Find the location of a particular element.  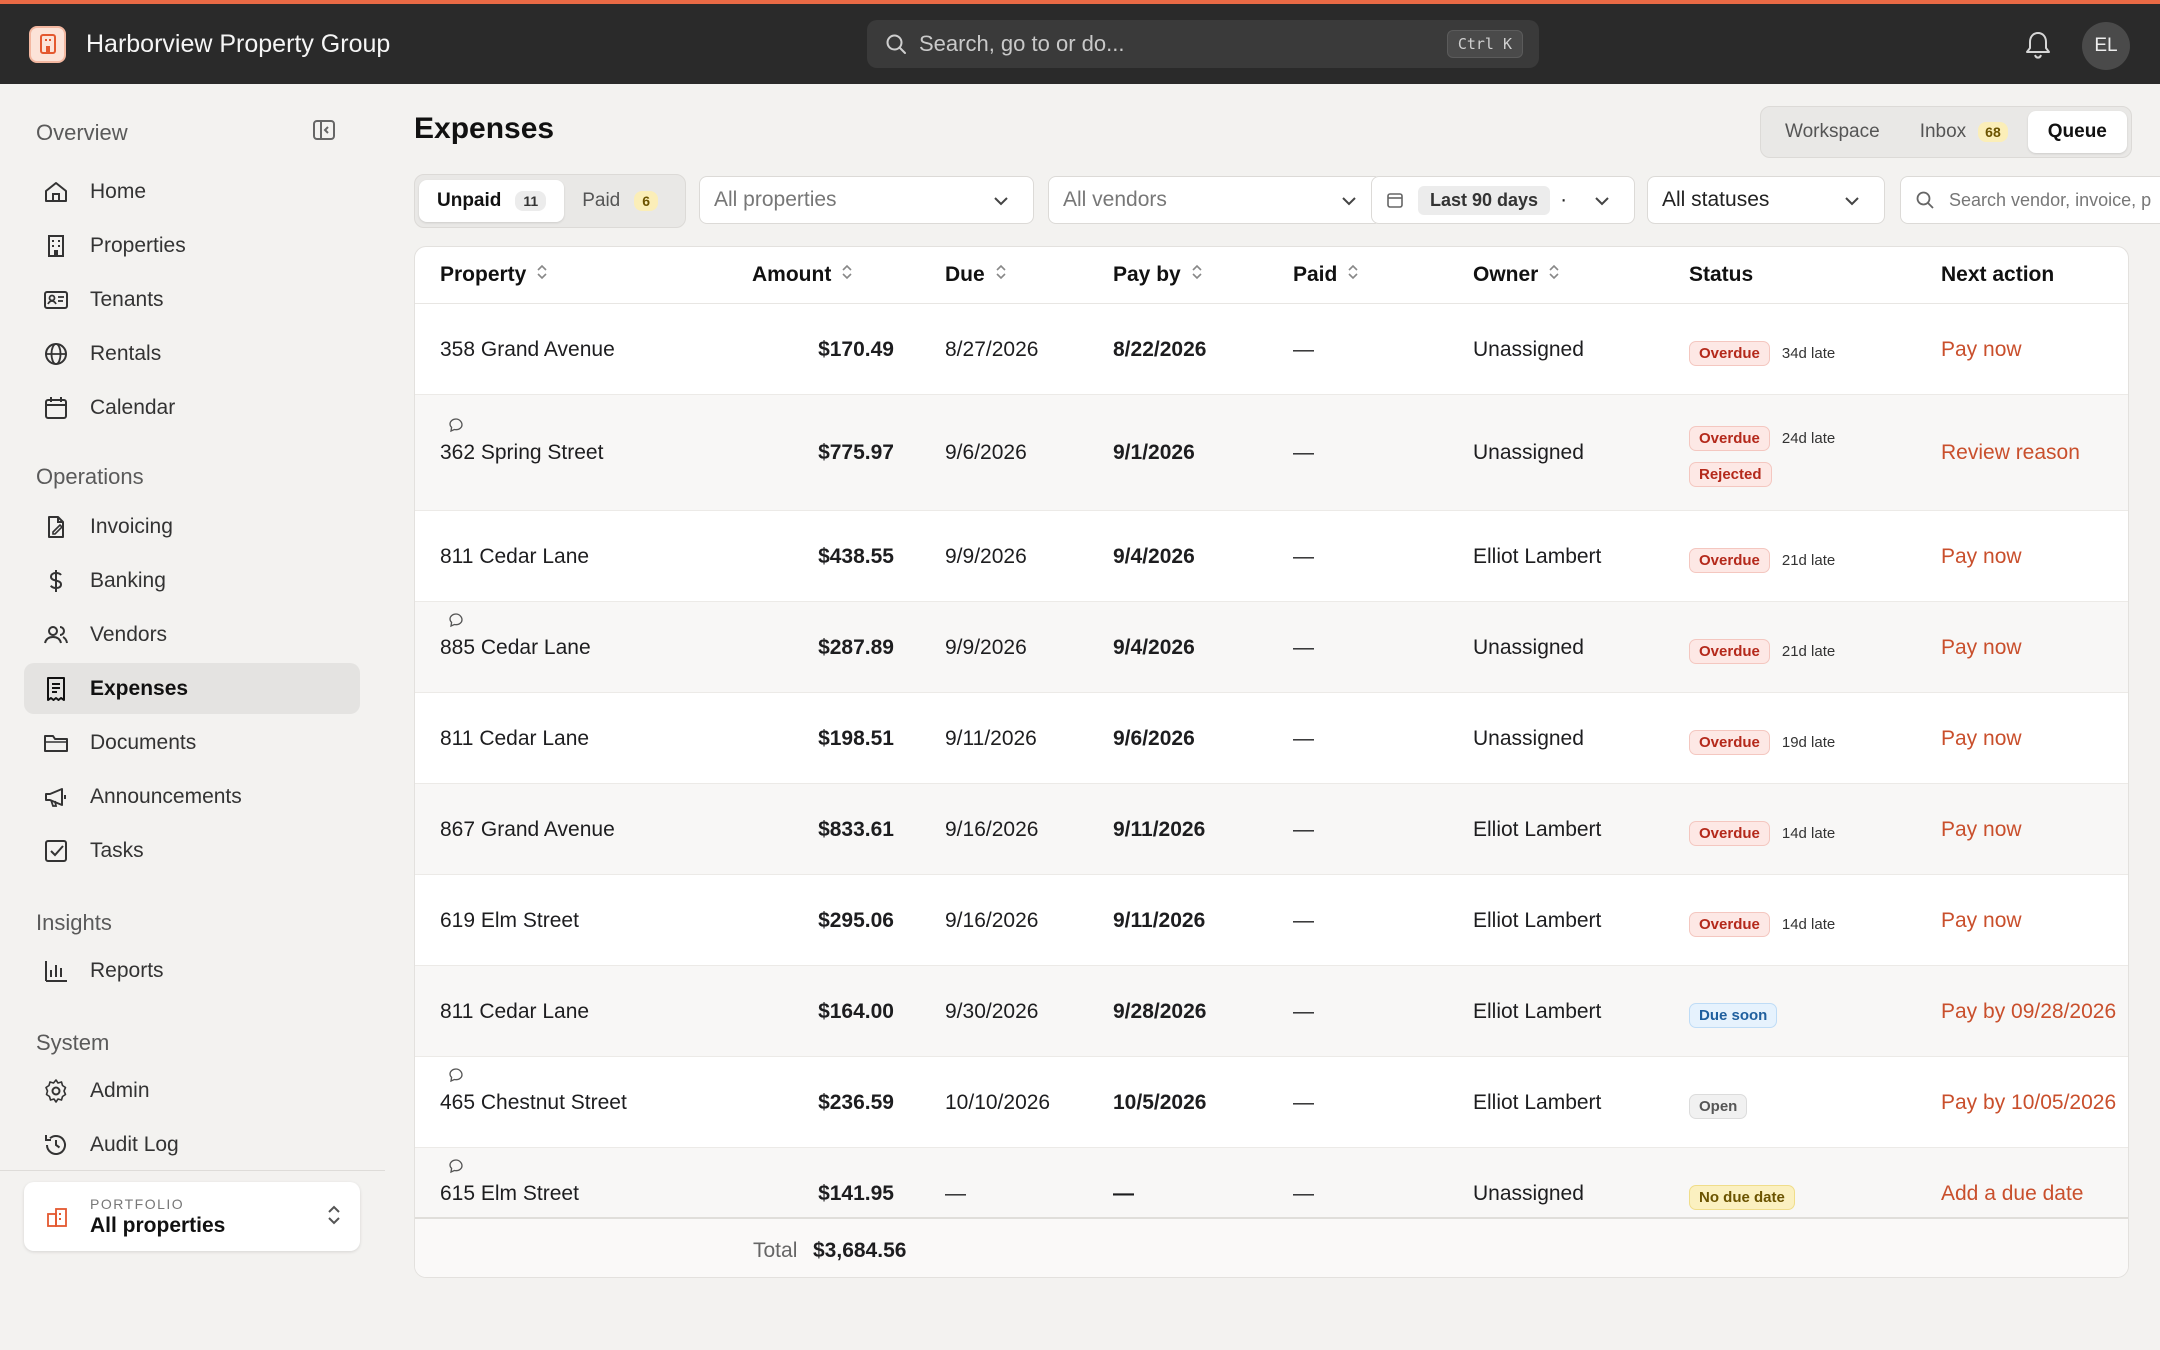

late-days: 14d late is located at coordinates (1808, 924).